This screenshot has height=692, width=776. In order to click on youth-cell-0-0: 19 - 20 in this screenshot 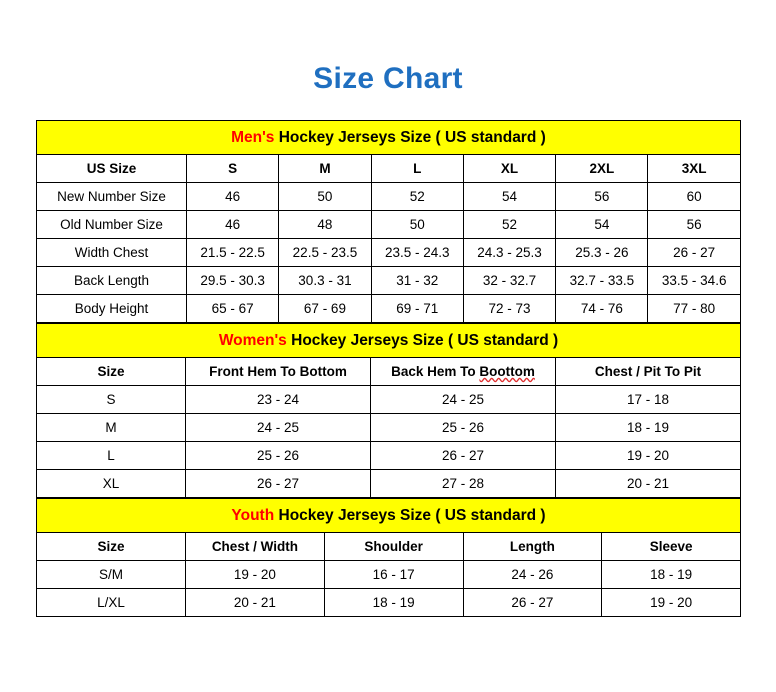, I will do `click(255, 574)`.